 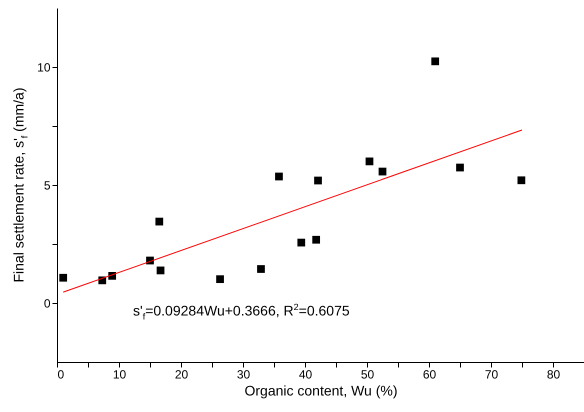 What do you see at coordinates (47, 185) in the screenshot?
I see `y-tick-label: 5` at bounding box center [47, 185].